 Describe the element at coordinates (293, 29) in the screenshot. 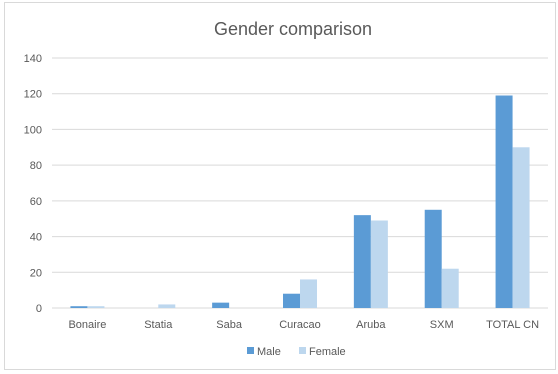

I see `chart-title: Gender comparison` at that location.